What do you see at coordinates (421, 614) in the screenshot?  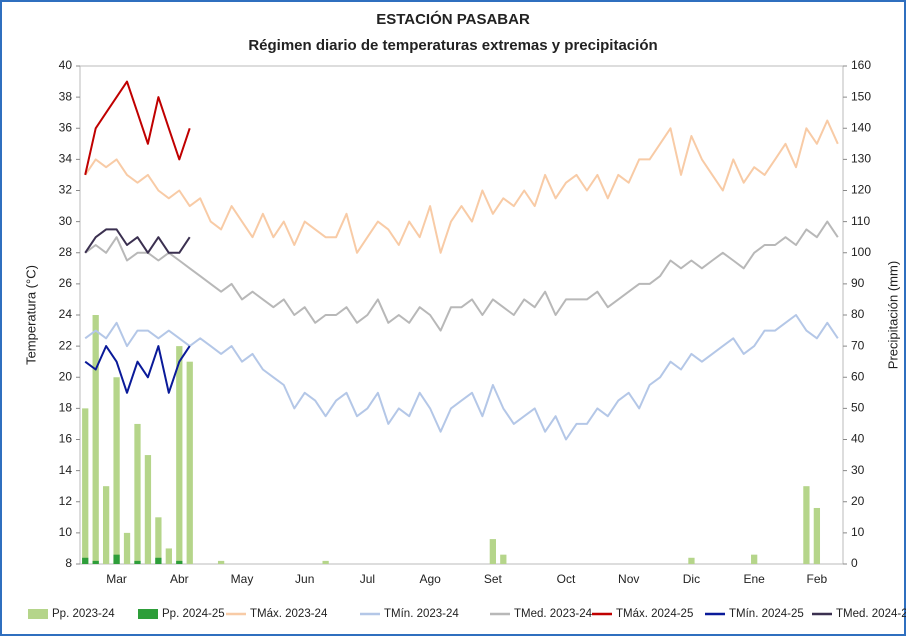 I see `legend-label: TMín. 2023-24` at bounding box center [421, 614].